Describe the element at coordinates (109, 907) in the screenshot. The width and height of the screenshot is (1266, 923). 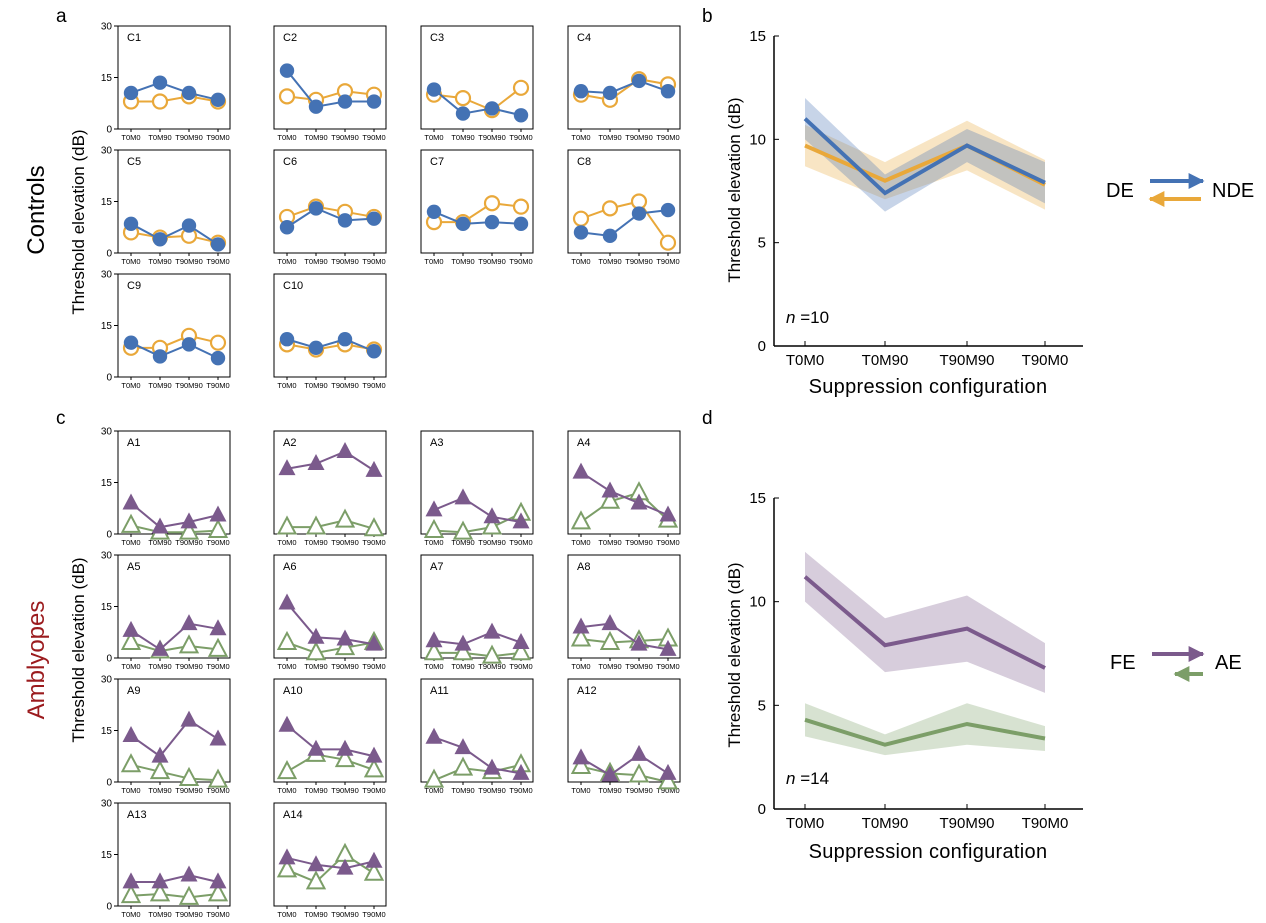
I see `y-tick-label-a13-0: 0` at that location.